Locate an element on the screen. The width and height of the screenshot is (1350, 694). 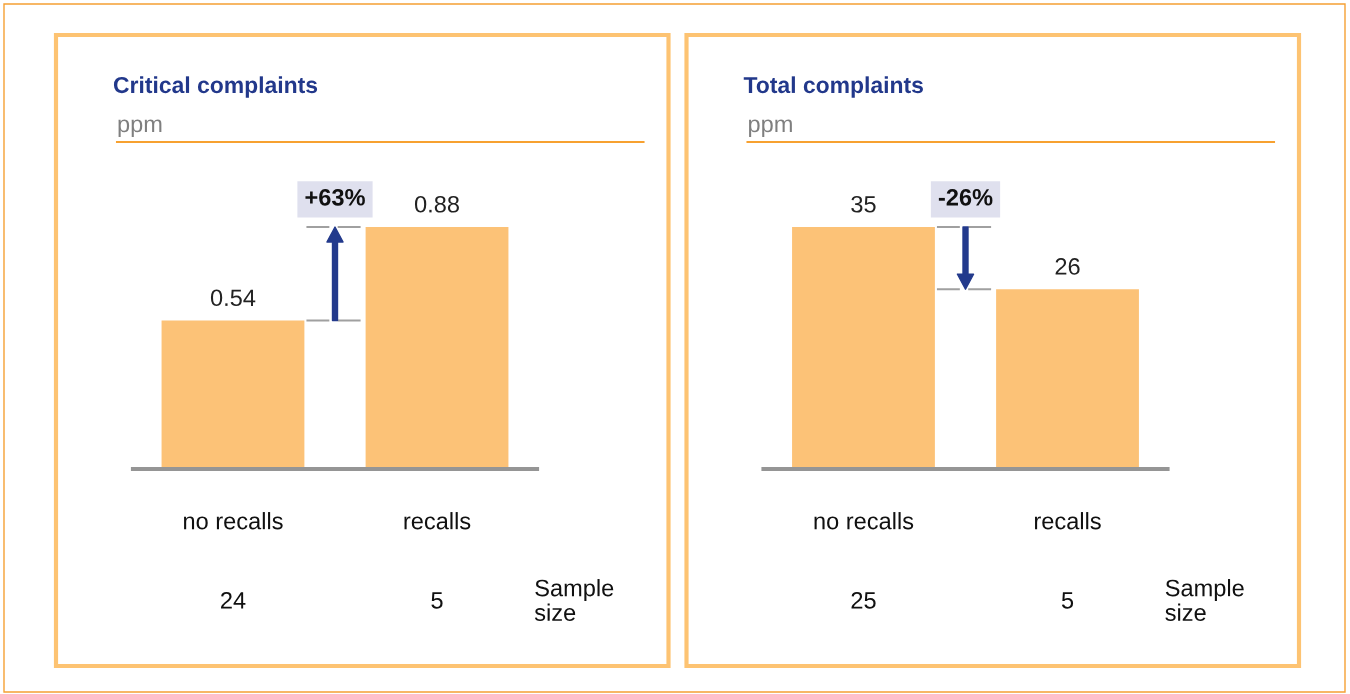
chart-title: Total complaints is located at coordinates (833, 87).